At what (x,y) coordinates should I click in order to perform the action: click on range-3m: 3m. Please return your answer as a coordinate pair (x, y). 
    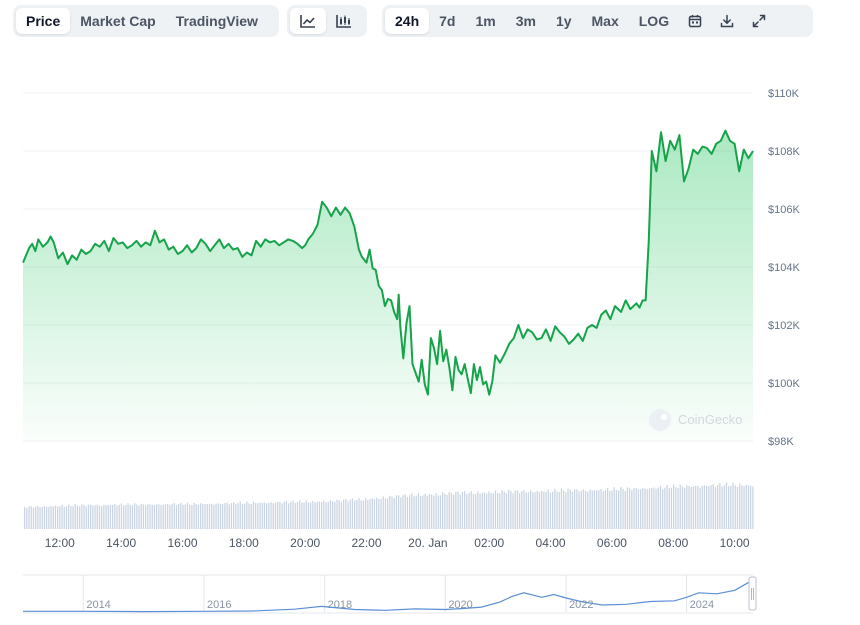
    Looking at the image, I should click on (525, 21).